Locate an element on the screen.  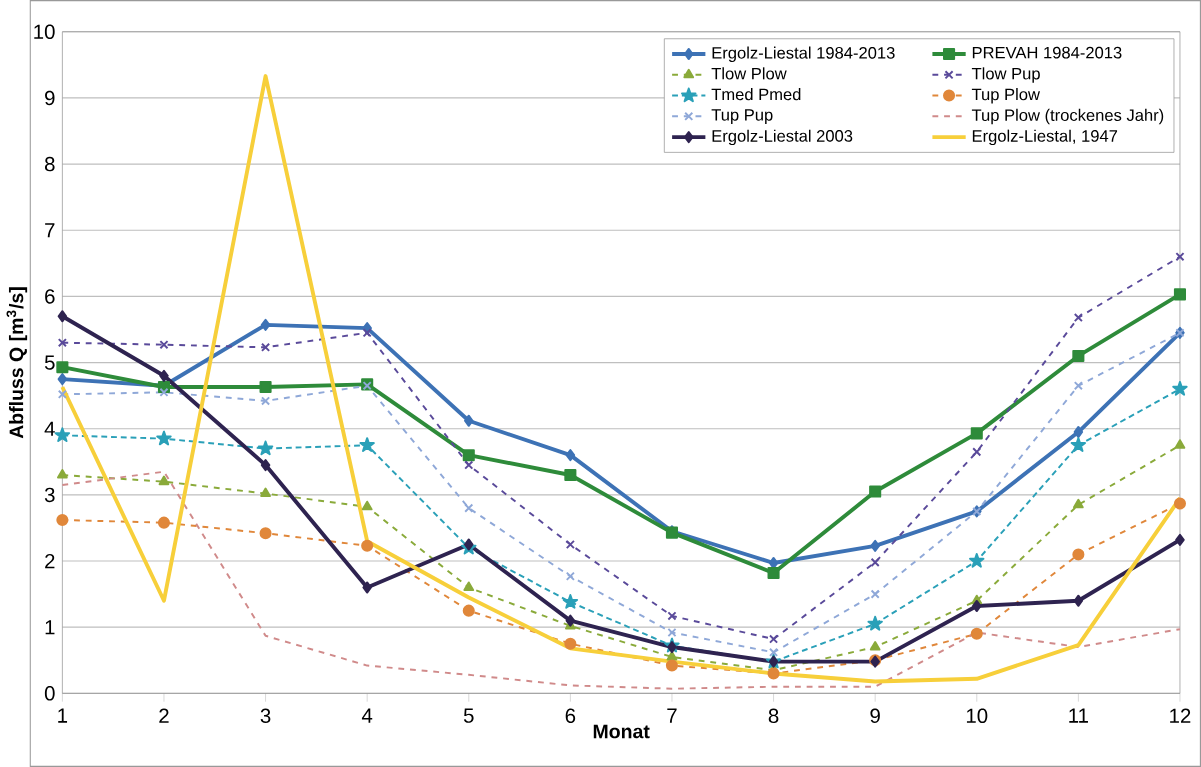
y-tick-label: 0 is located at coordinates (49, 693).